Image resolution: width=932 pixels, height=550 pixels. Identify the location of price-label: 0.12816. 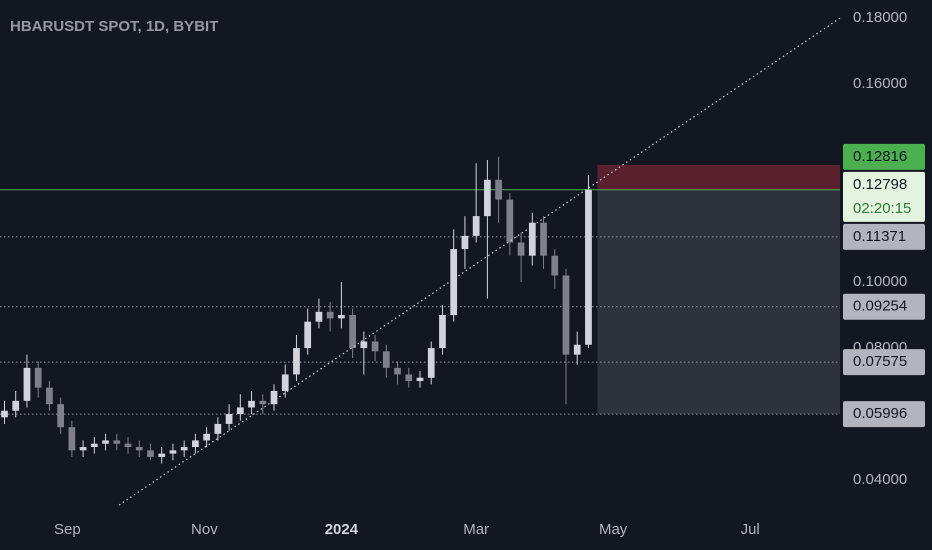
(880, 156).